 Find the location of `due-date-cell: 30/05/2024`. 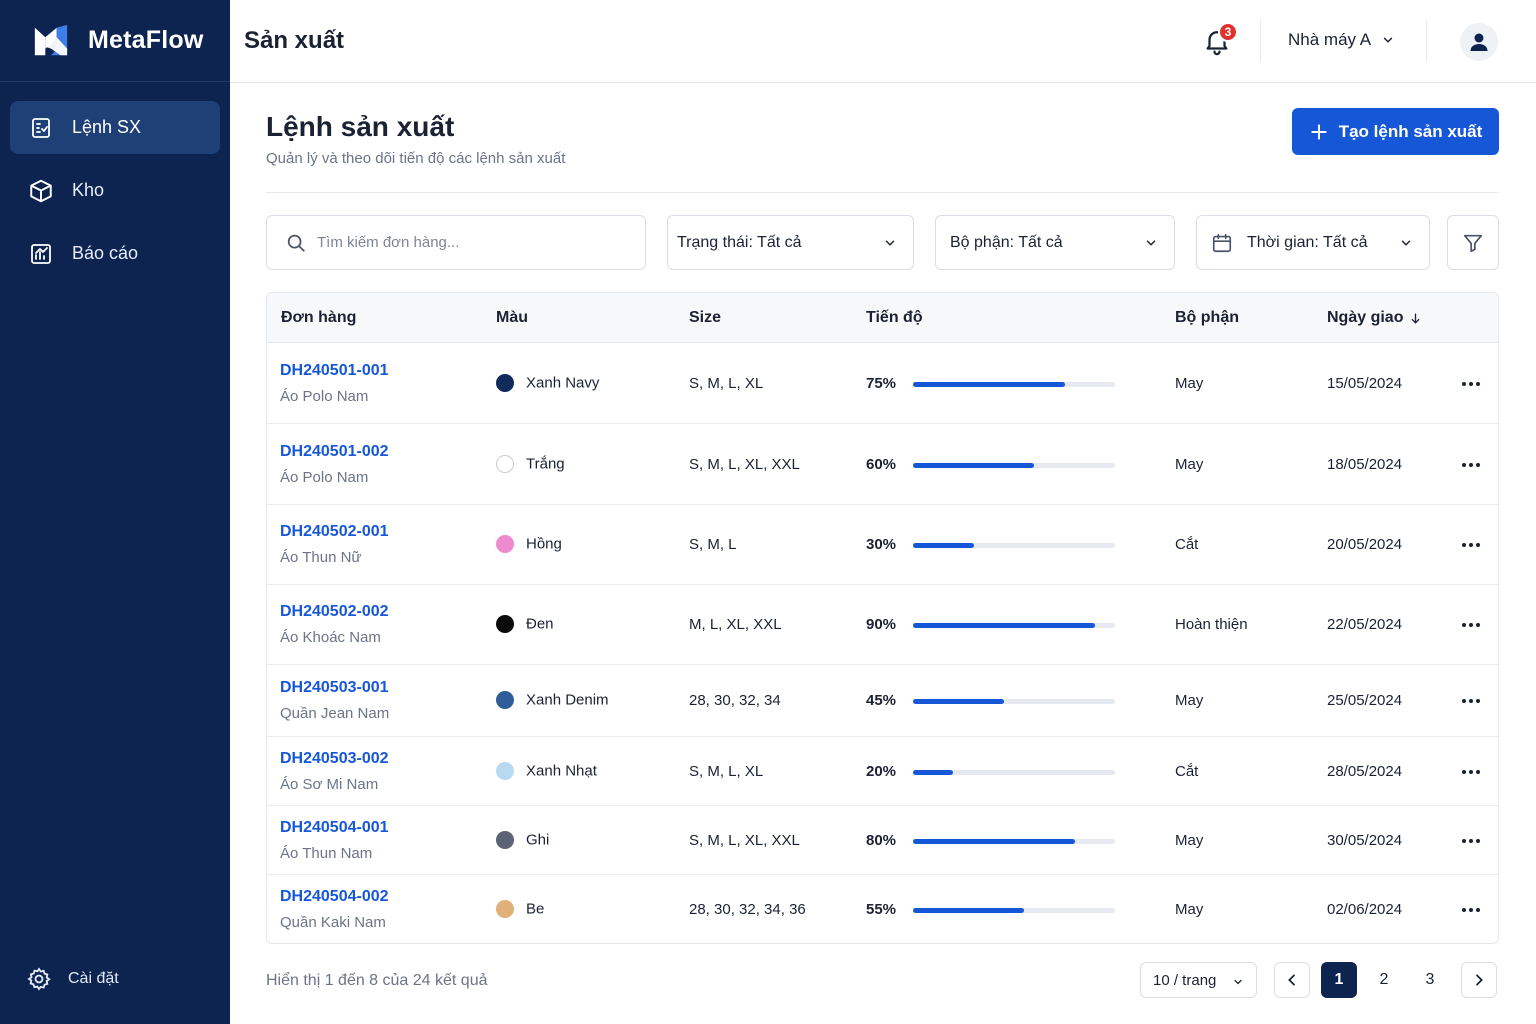

due-date-cell: 30/05/2024 is located at coordinates (1365, 840).